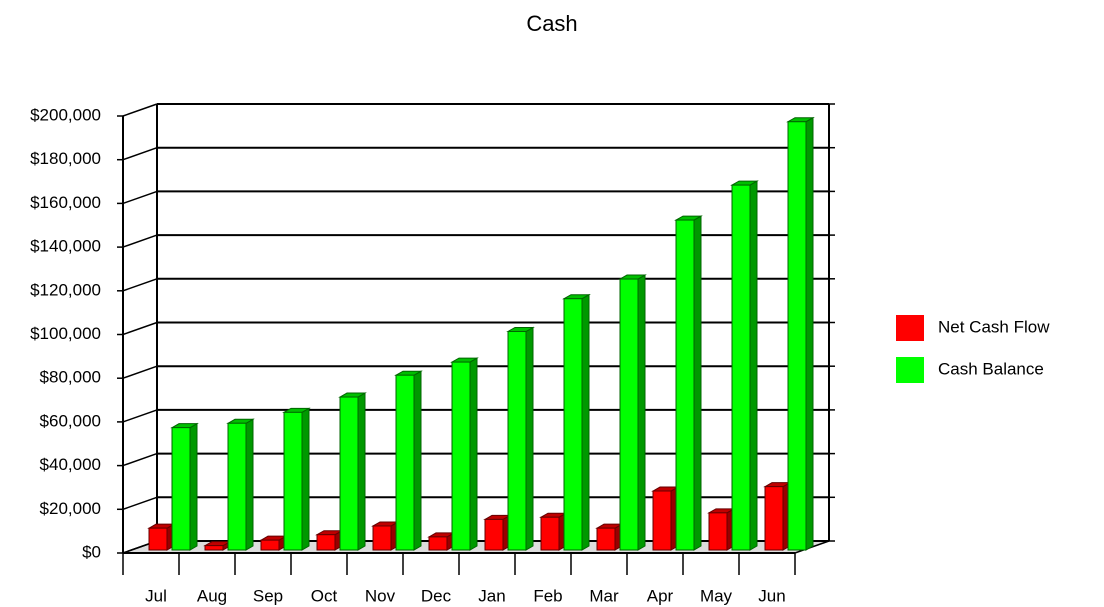  I want to click on y-tick-label: $60,000, so click(70, 420).